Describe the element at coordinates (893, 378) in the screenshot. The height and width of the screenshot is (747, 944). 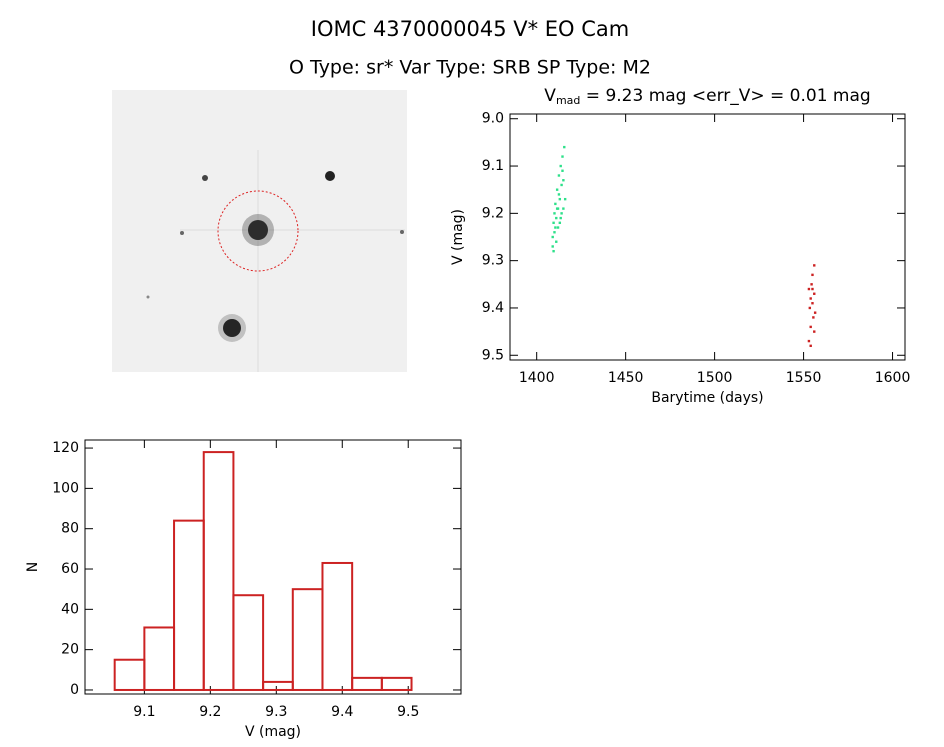
I see `x-tick-label: 1600` at that location.